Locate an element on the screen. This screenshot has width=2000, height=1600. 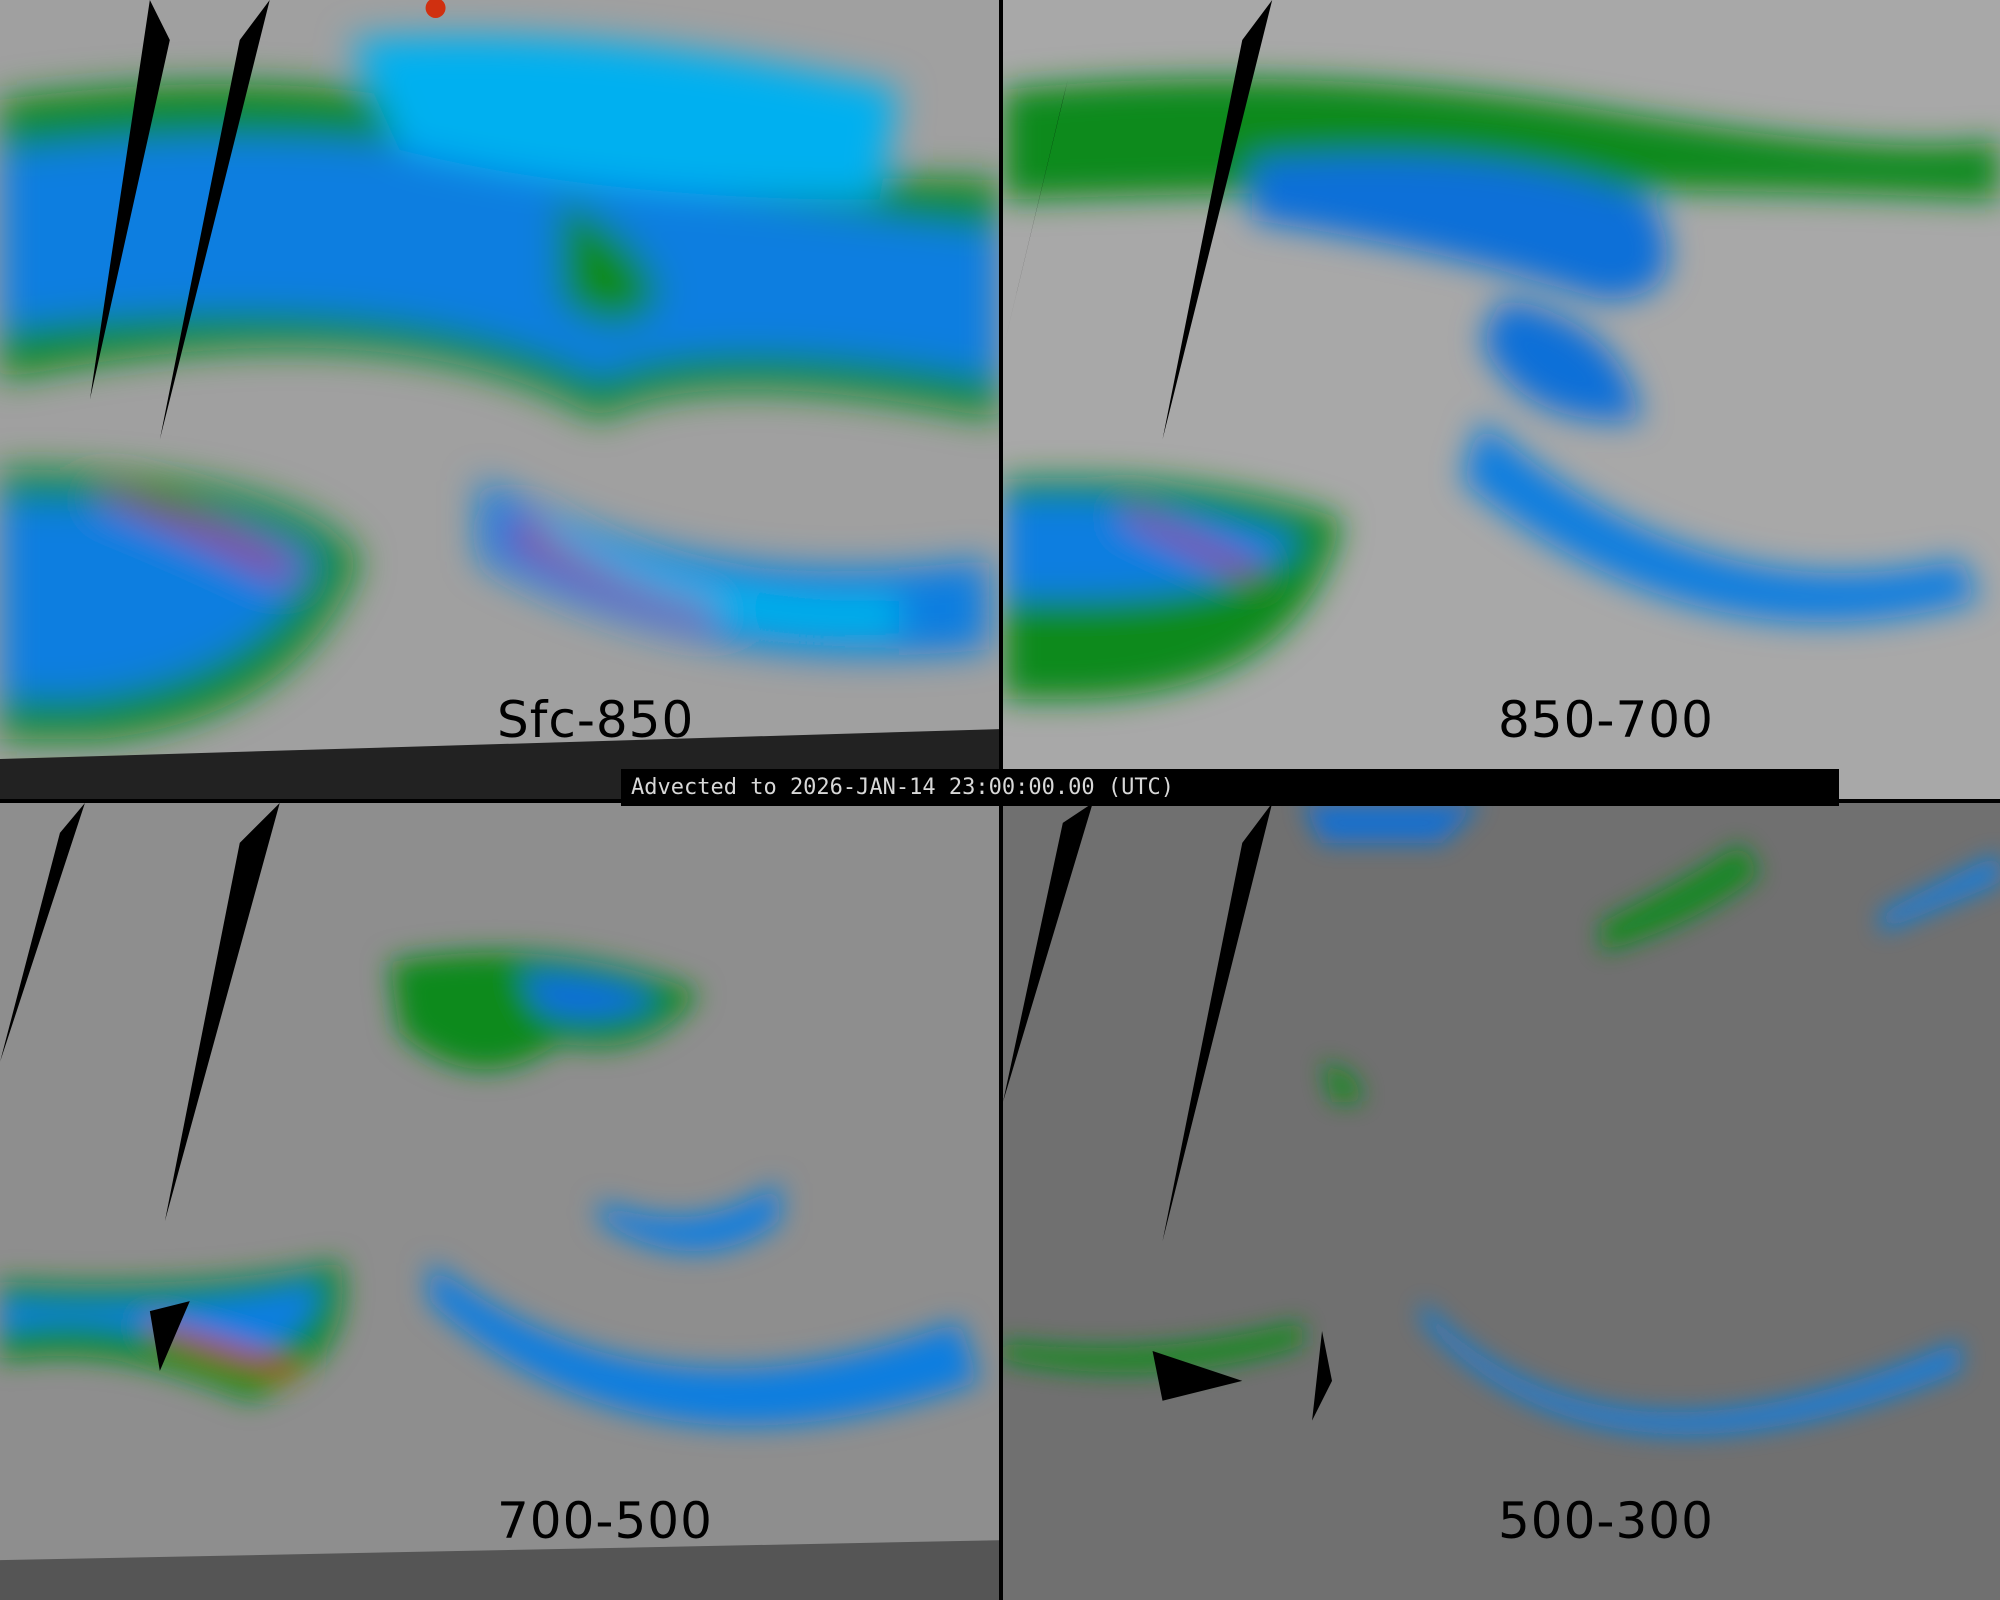
layer-label: 850-700 is located at coordinates (1606, 720).